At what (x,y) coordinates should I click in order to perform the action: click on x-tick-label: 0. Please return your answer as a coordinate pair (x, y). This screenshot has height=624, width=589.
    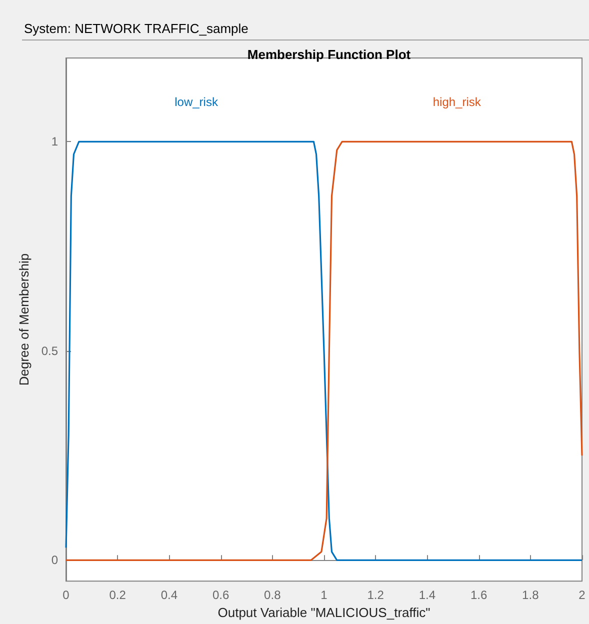
    Looking at the image, I should click on (66, 595).